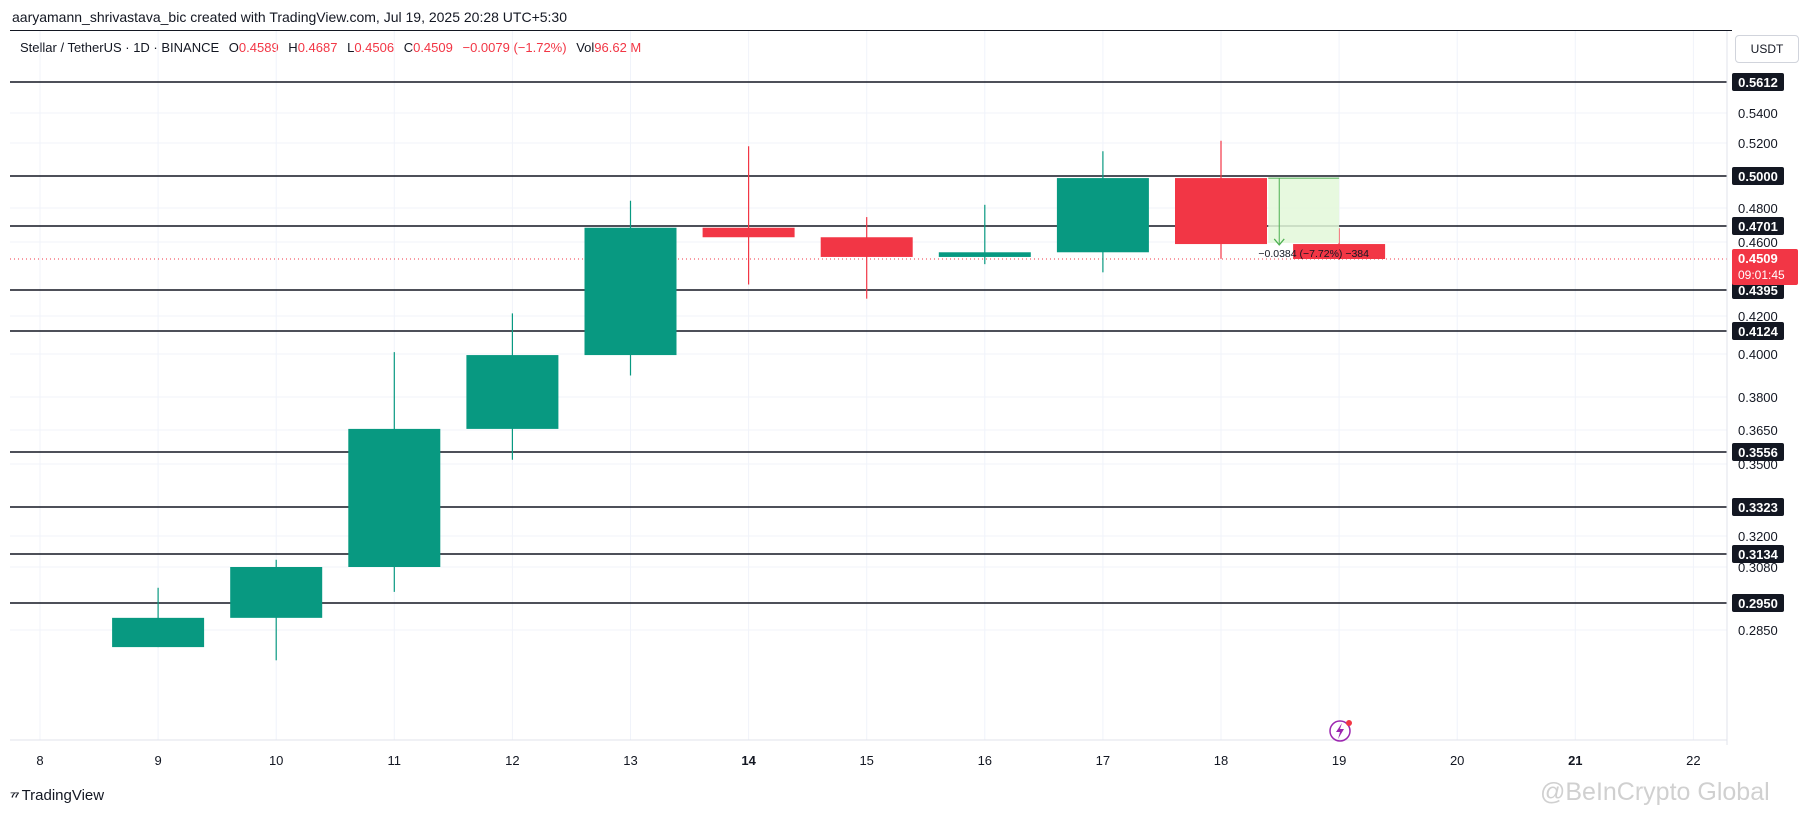 Image resolution: width=1814 pixels, height=816 pixels. Describe the element at coordinates (866, 760) in the screenshot. I see `x-tick-label: 15` at that location.